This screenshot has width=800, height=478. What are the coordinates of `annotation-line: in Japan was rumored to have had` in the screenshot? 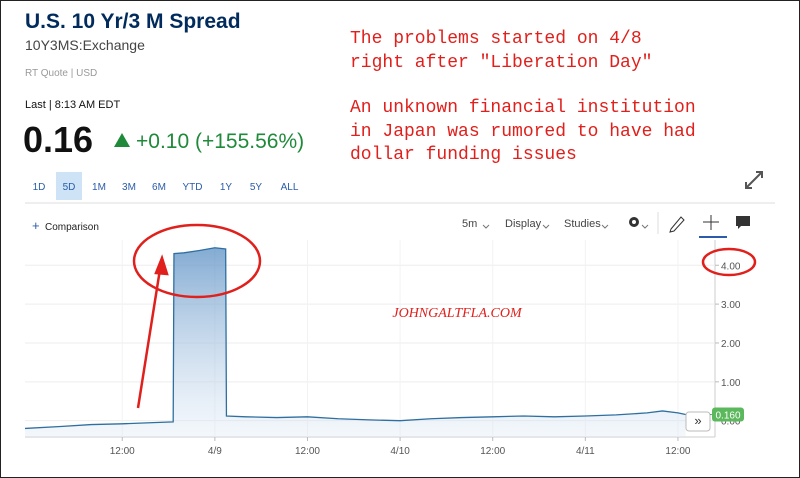 It's located at (523, 132).